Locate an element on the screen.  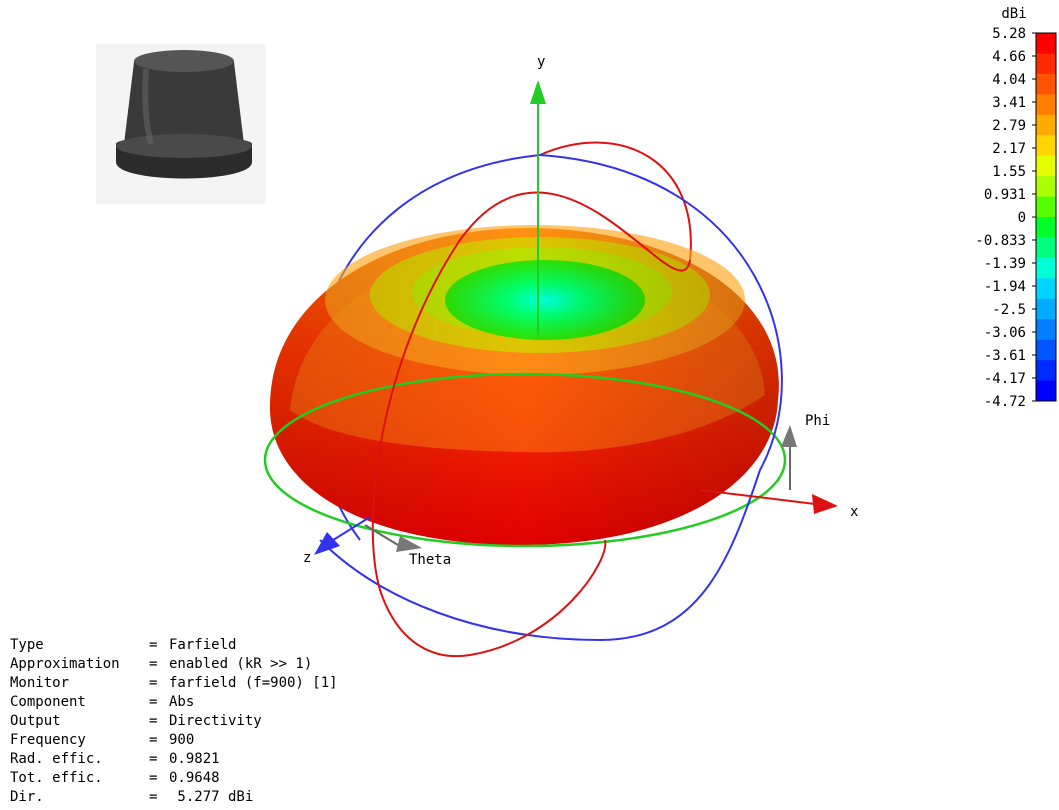
z-axis-label: z is located at coordinates (307, 558).